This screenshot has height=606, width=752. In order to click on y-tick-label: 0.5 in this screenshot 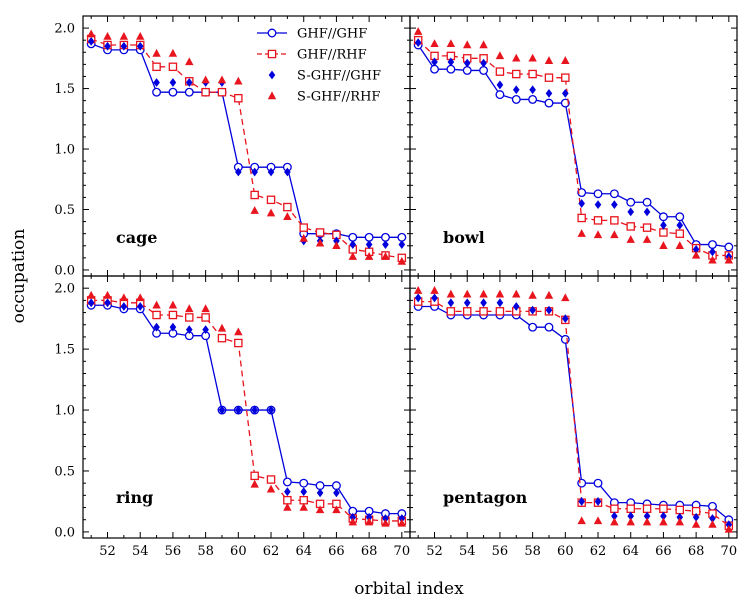, I will do `click(64, 471)`.